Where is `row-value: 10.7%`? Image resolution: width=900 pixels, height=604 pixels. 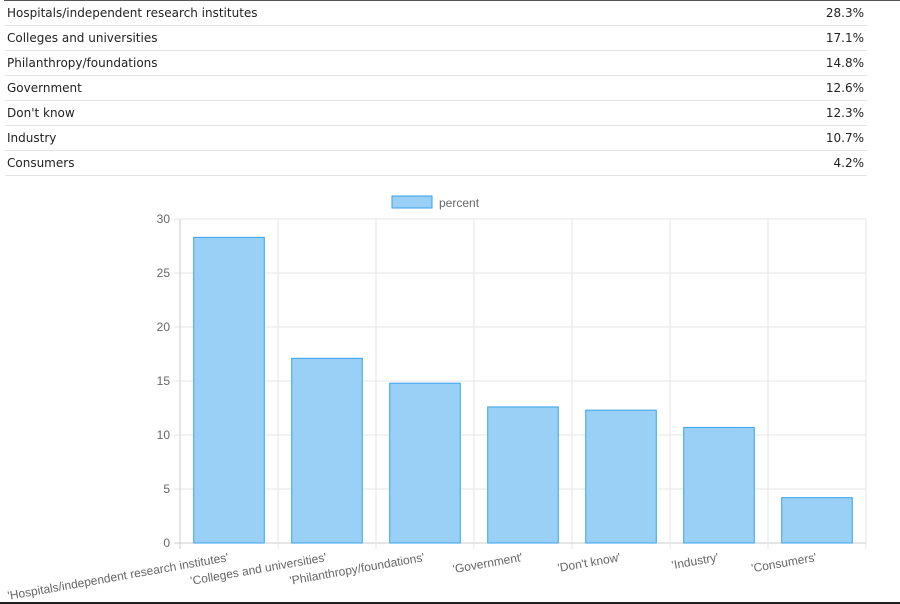
row-value: 10.7% is located at coordinates (844, 138).